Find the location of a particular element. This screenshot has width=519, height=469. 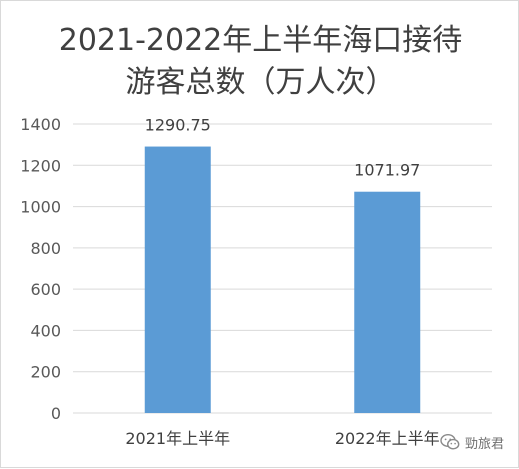

x-category-label: 2021年上半年 is located at coordinates (177, 438).